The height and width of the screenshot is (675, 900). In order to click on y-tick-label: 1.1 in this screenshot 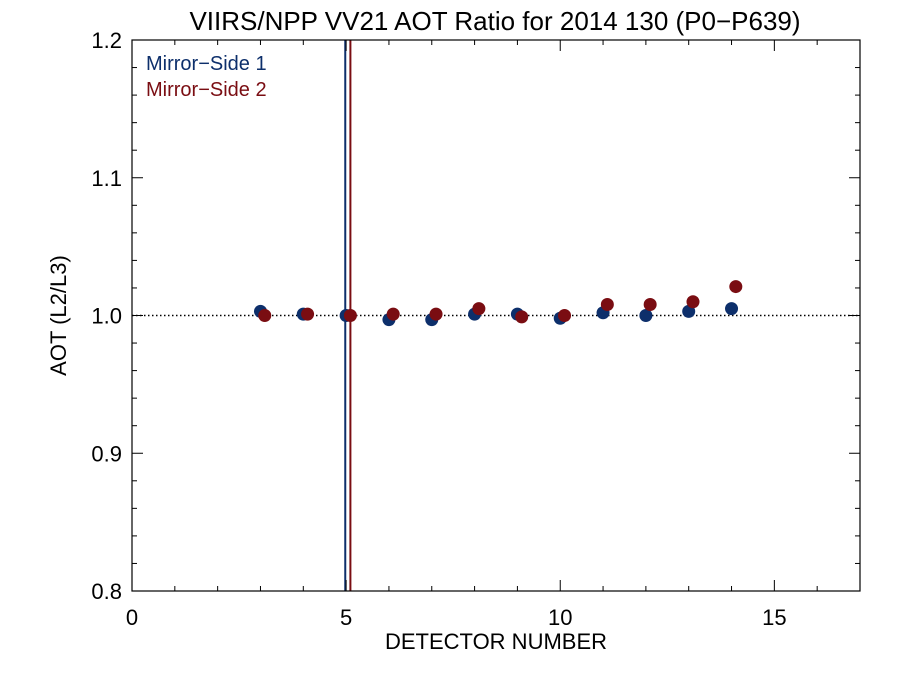, I will do `click(106, 178)`.